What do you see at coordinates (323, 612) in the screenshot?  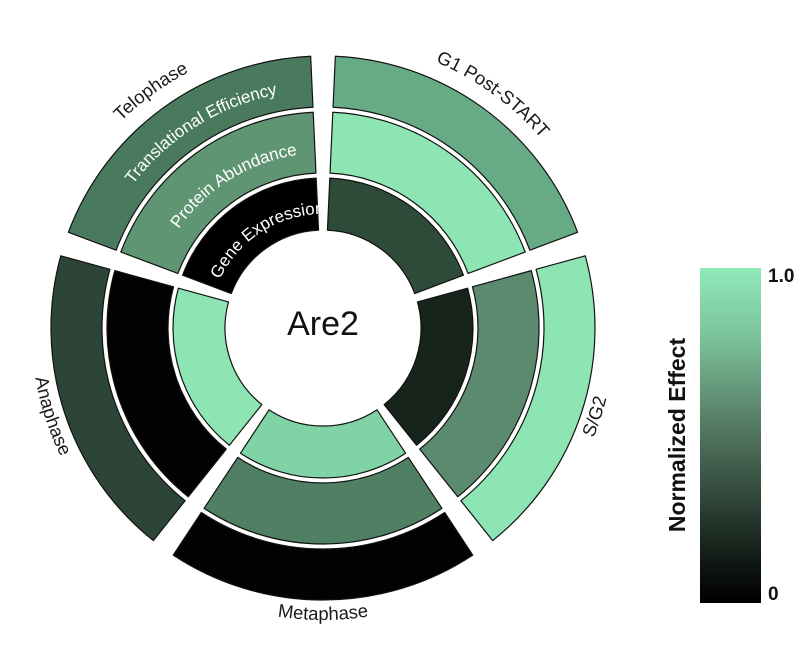 I see `sector-label-metaphase: Metaphase` at bounding box center [323, 612].